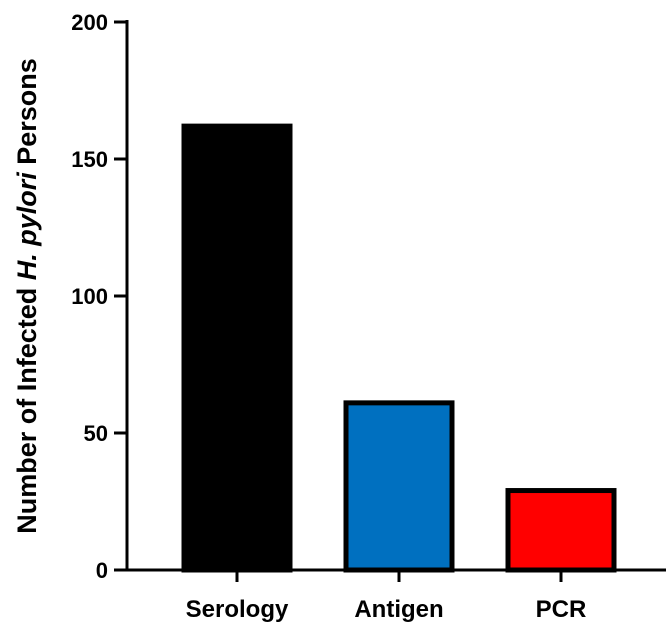 This screenshot has height=628, width=666. I want to click on y-tick-label-200: 200, so click(89, 22).